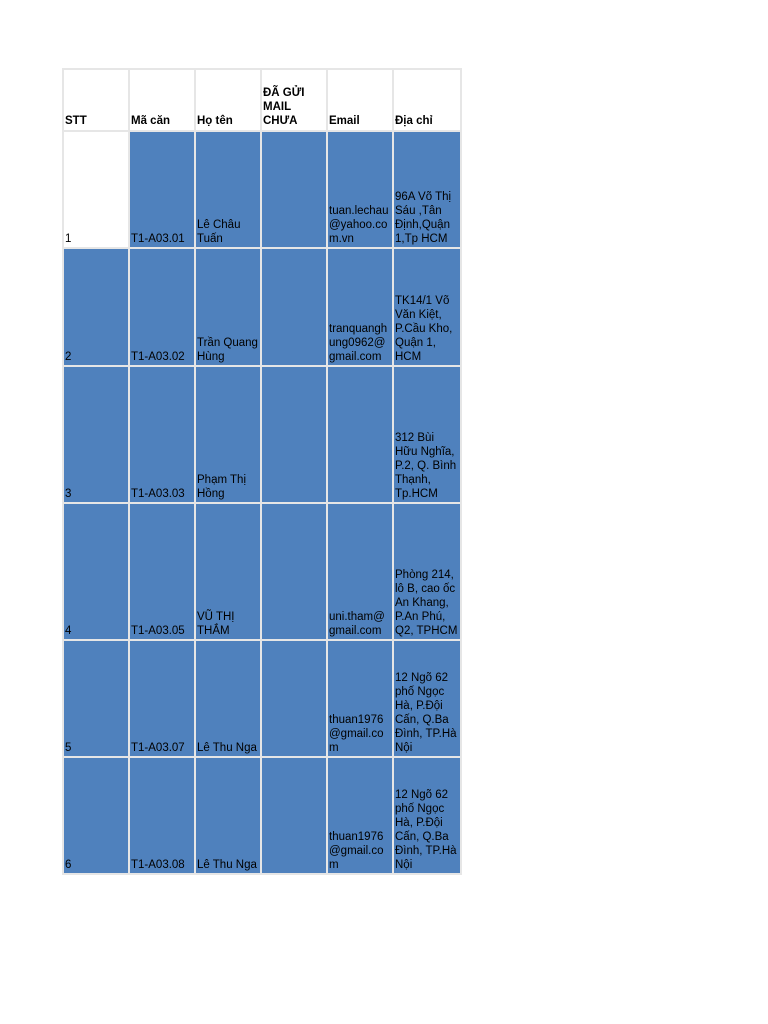 Image resolution: width=768 pixels, height=1024 pixels. Describe the element at coordinates (360, 100) in the screenshot. I see `header-email: Email` at that location.